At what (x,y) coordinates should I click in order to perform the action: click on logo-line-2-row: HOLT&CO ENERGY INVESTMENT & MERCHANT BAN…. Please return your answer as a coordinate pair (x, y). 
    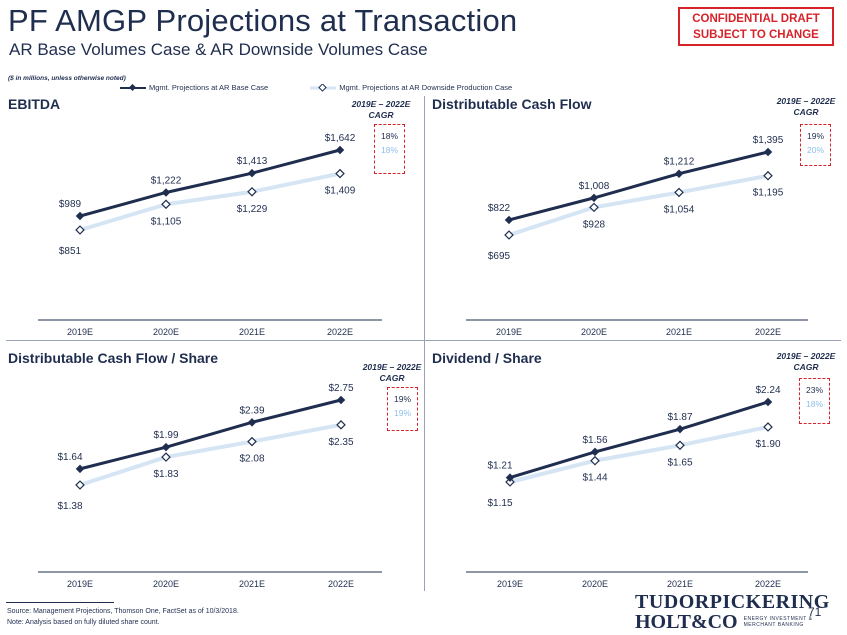
    Looking at the image, I should click on (732, 622).